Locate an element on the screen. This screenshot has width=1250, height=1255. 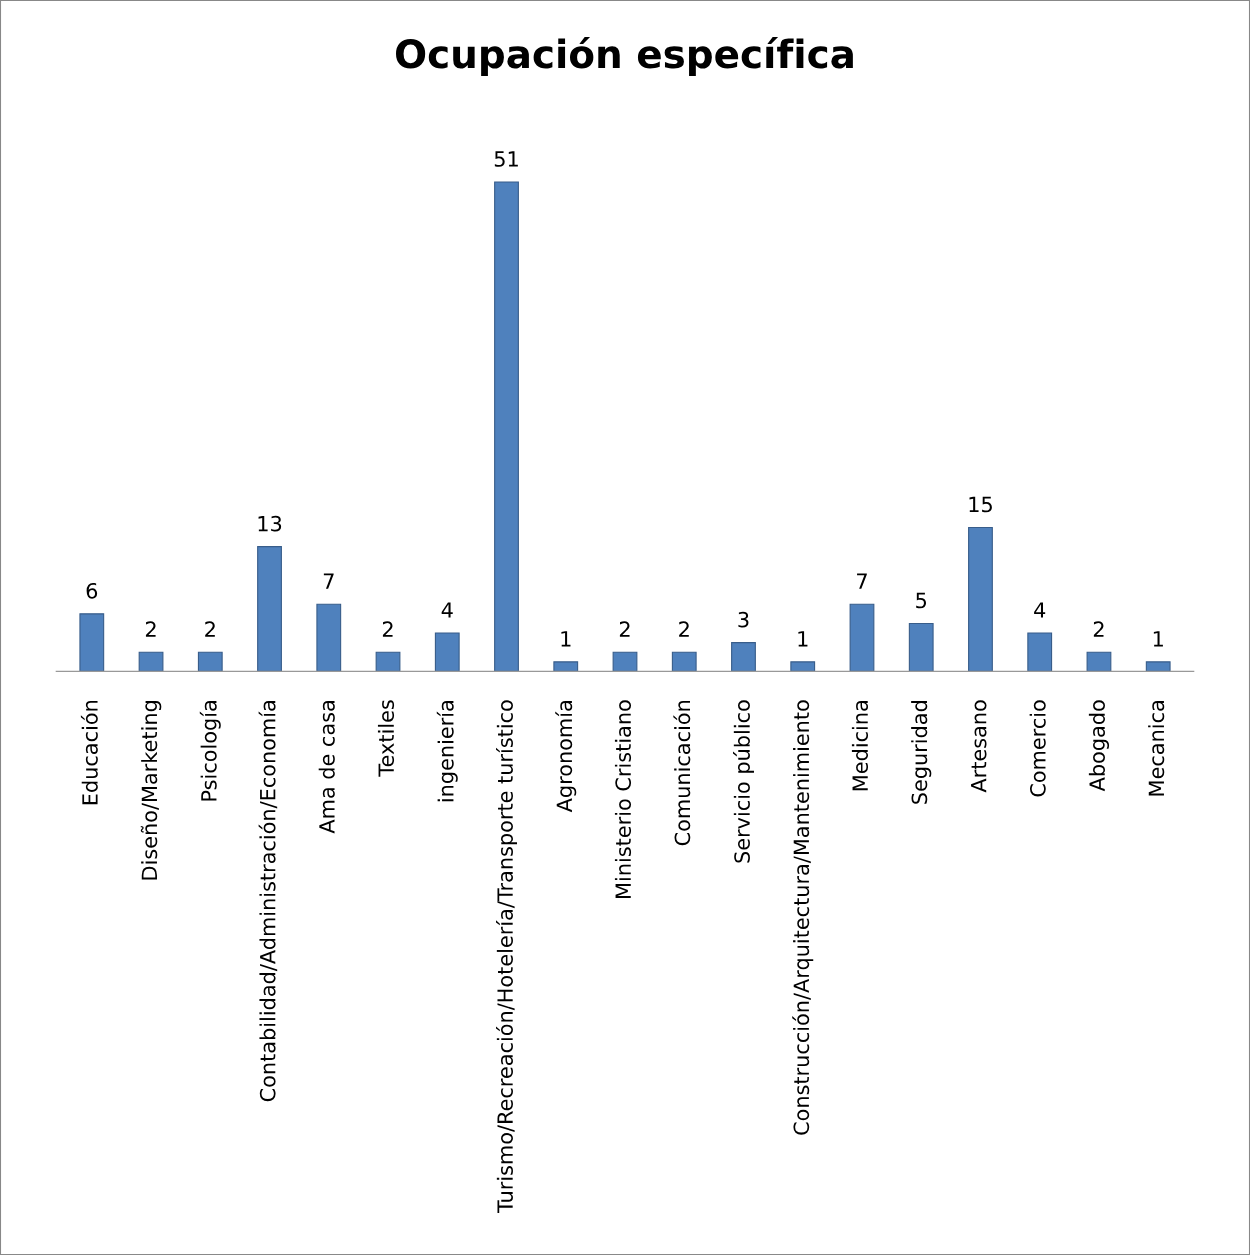
data-label: 51 is located at coordinates (506, 159).